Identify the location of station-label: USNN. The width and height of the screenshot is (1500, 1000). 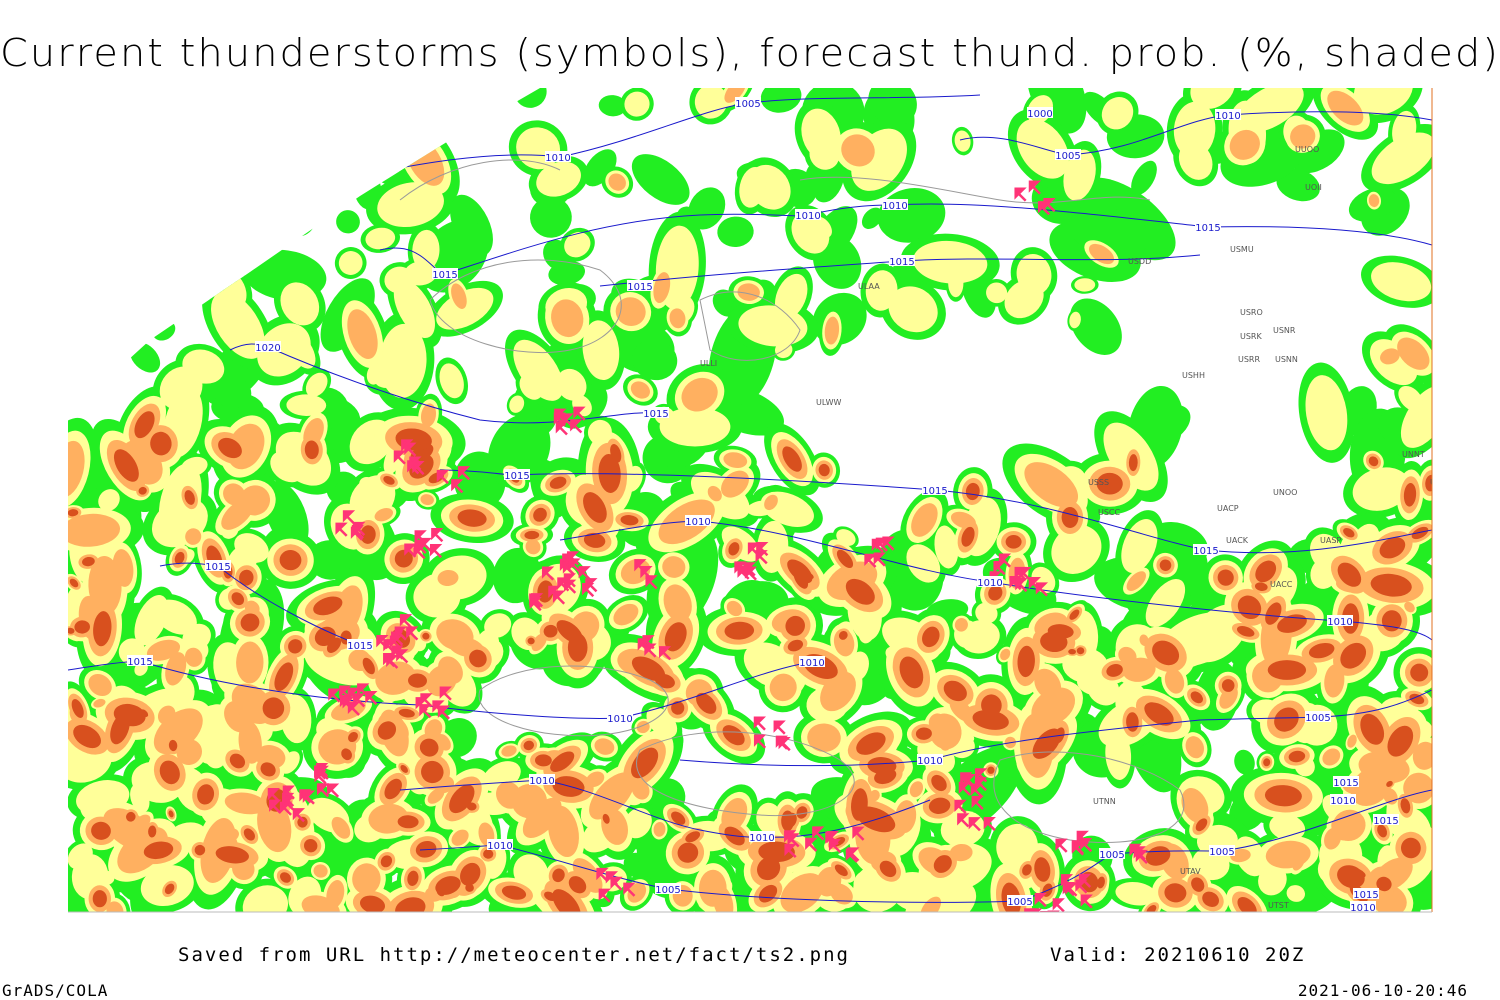
(1286, 359).